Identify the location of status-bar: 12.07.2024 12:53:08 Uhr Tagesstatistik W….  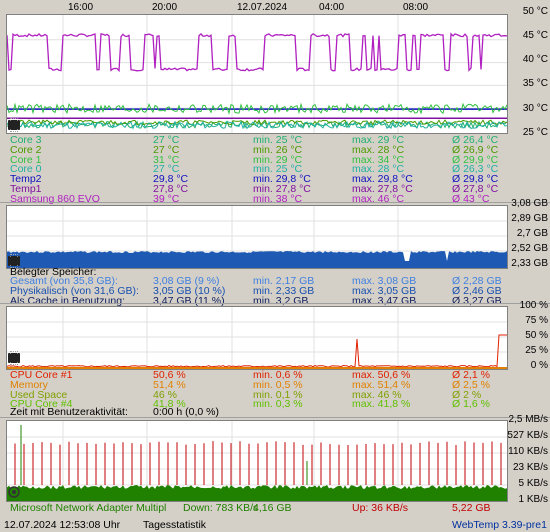
(275, 524).